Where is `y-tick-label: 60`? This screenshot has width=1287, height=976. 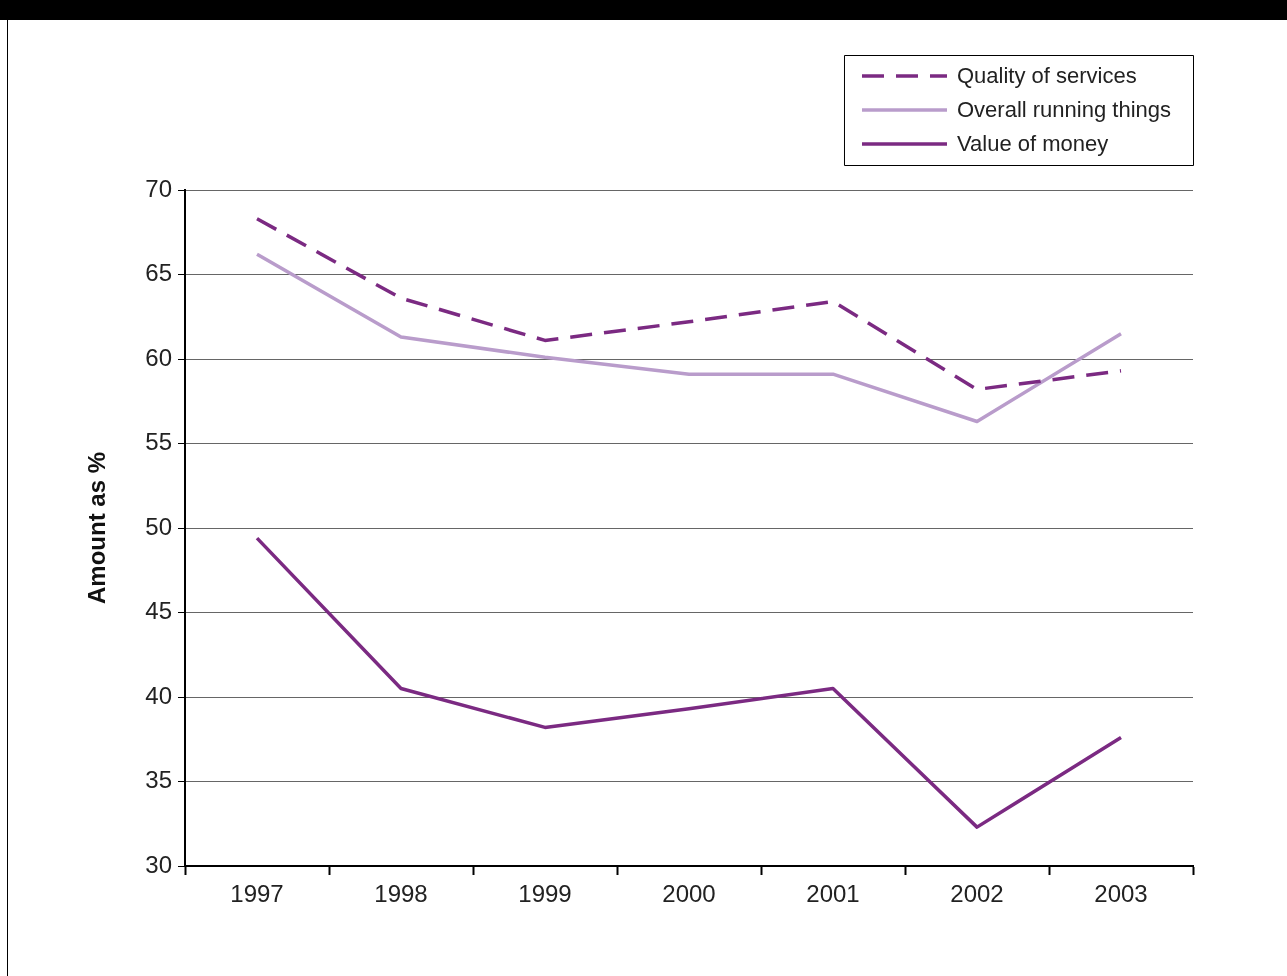 y-tick-label: 60 is located at coordinates (158, 357).